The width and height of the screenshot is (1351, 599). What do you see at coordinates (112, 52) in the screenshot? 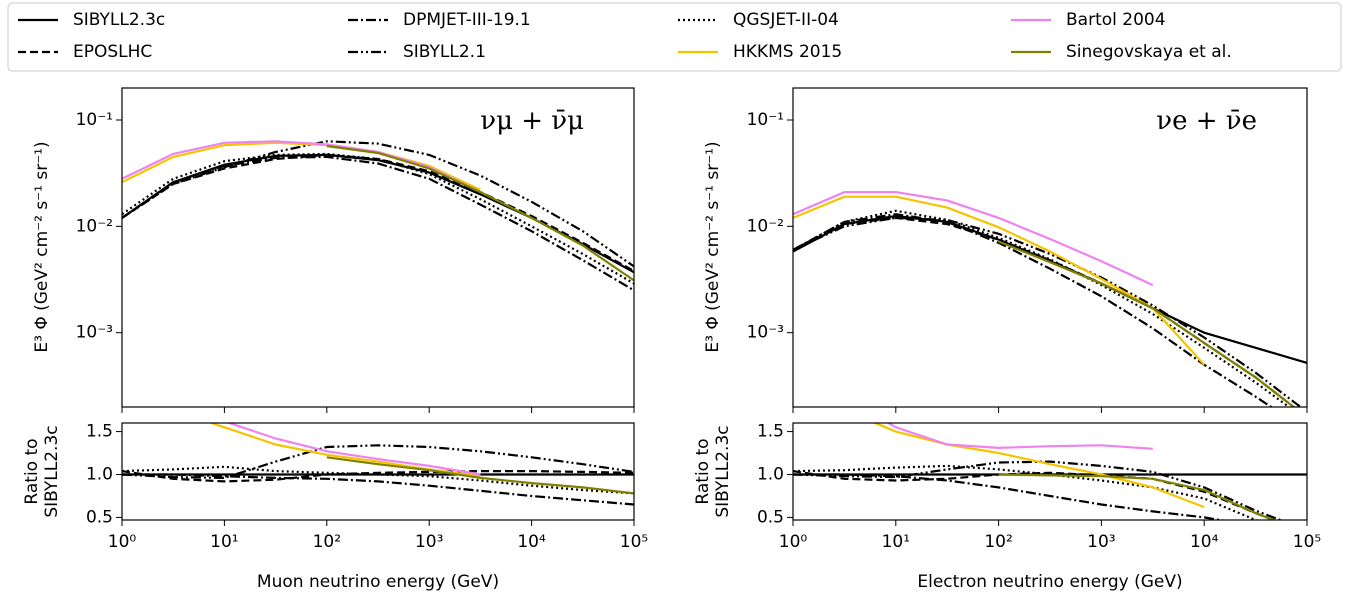
I see `legend-label: EPOSLHC` at bounding box center [112, 52].